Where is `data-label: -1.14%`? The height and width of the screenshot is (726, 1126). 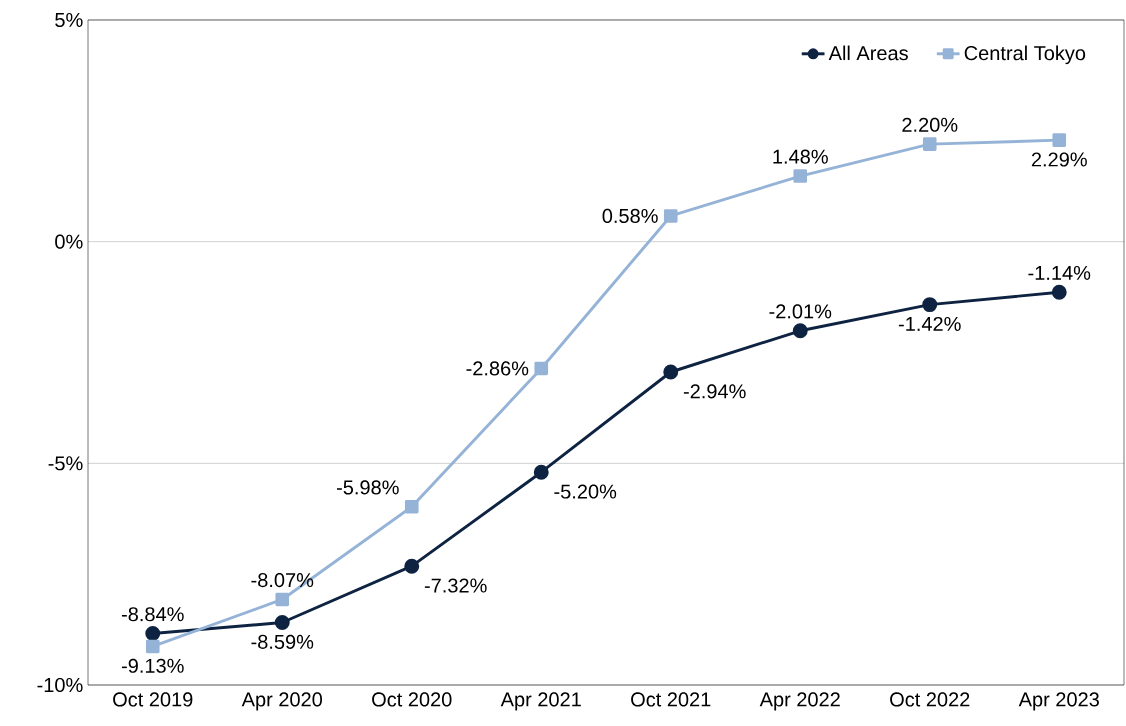 data-label: -1.14% is located at coordinates (1059, 272).